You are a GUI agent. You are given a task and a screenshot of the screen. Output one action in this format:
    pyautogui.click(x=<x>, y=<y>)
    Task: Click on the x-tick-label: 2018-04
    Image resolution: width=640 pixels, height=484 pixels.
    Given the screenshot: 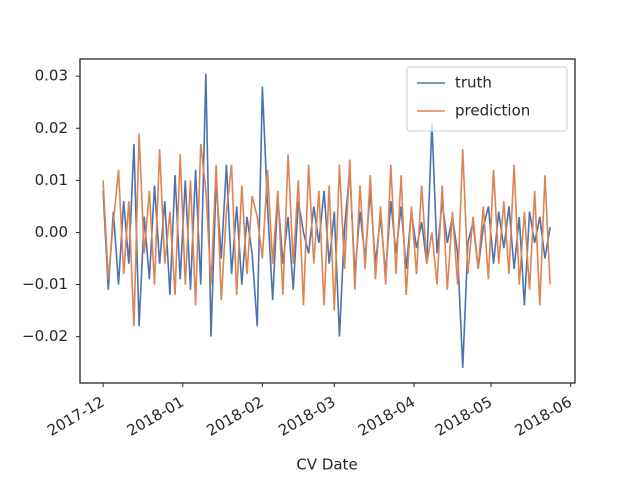 What is the action you would take?
    pyautogui.click(x=386, y=416)
    